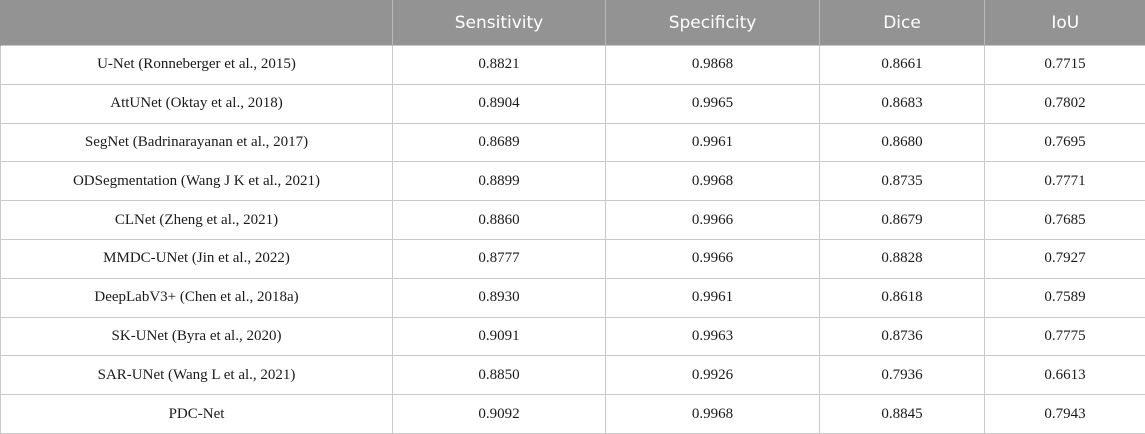  I want to click on sensitivity-cell: 0.8930, so click(499, 297).